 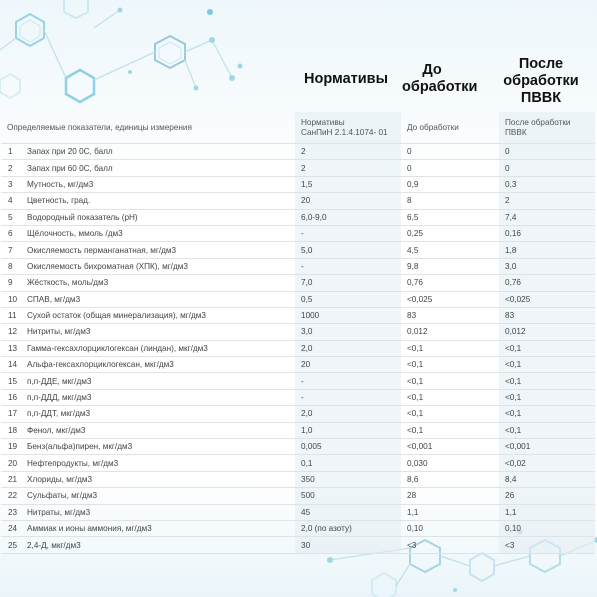 I want to click on table-row: 17 п,п-ДДТ, мкг/дм3 2,0 <0,1 <0,1, so click(x=298, y=414).